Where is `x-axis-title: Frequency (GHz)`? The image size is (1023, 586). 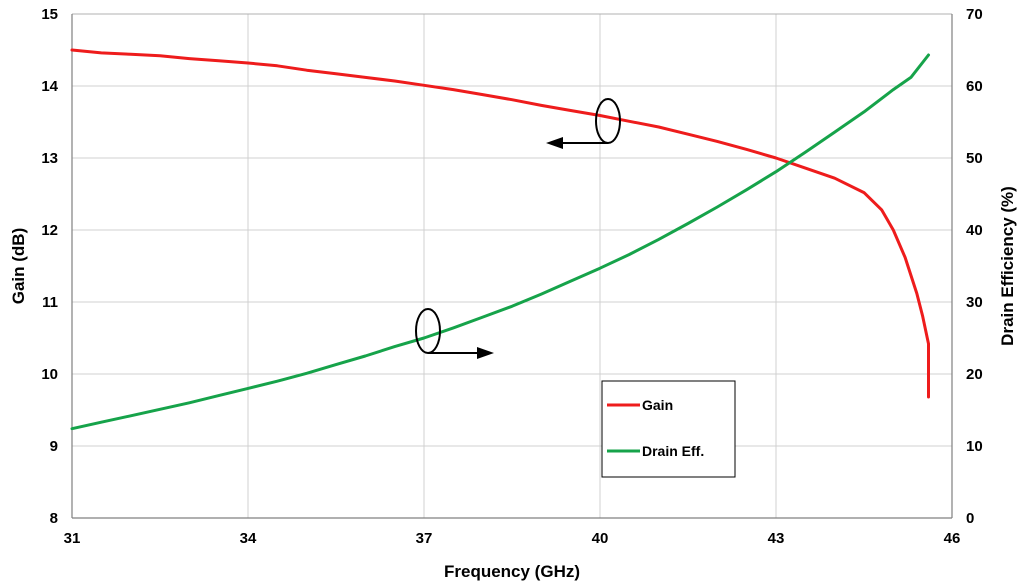
x-axis-title: Frequency (GHz) is located at coordinates (512, 571).